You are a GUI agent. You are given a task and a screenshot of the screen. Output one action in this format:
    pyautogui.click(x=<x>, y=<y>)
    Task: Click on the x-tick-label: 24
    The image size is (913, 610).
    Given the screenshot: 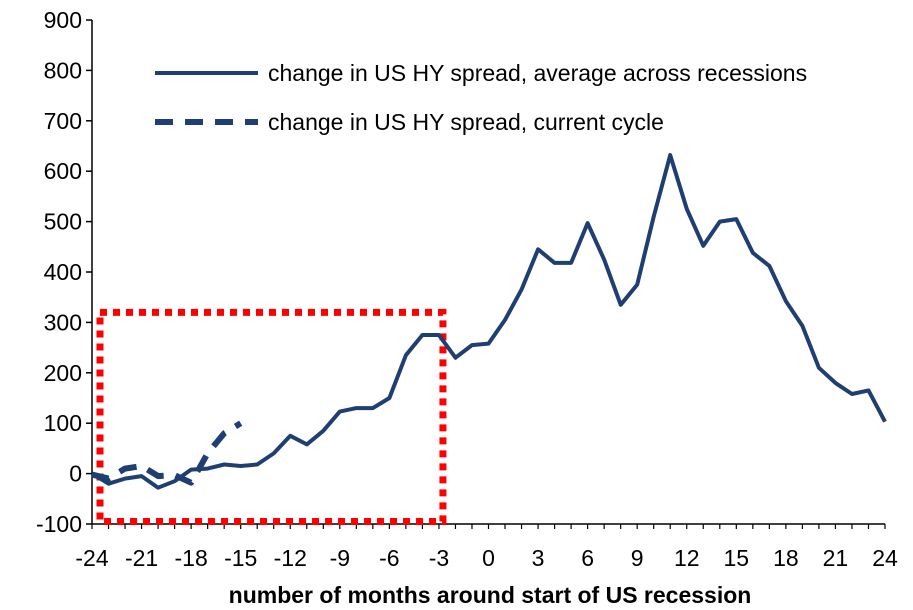 What is the action you would take?
    pyautogui.click(x=885, y=558)
    